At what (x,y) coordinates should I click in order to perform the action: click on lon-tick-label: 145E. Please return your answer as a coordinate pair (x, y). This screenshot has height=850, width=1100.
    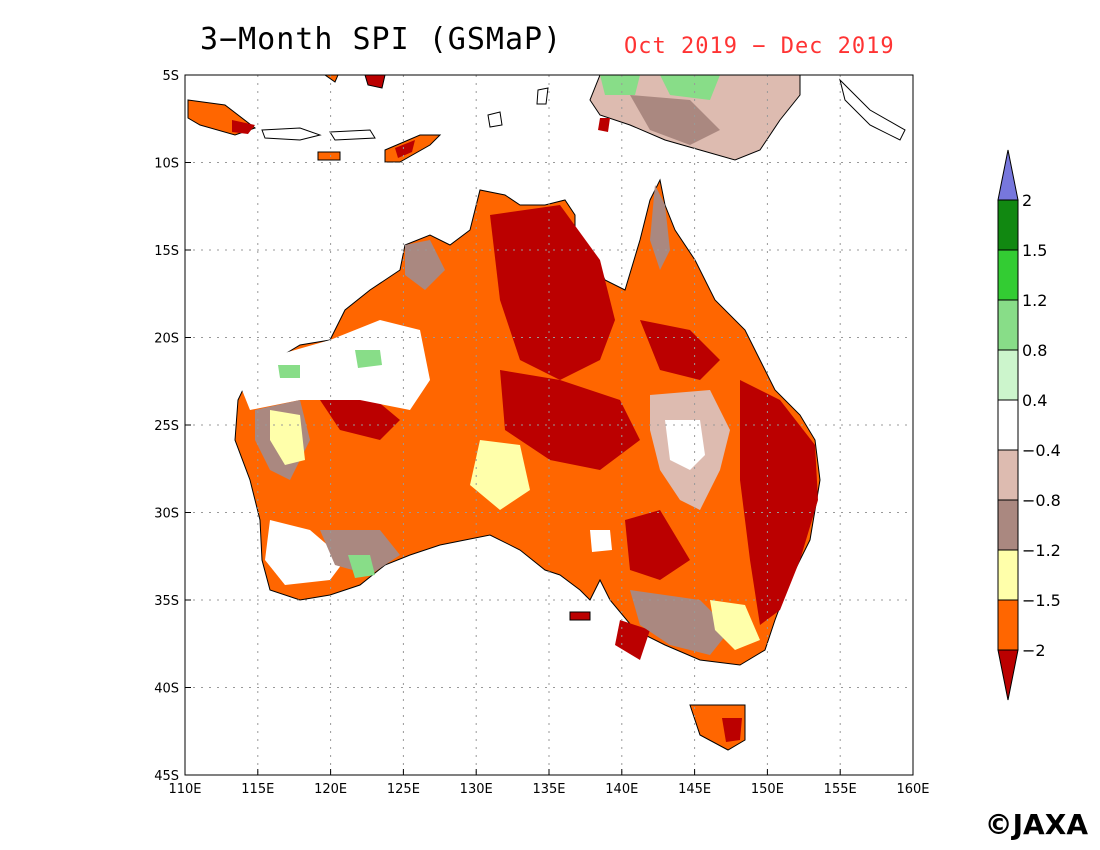
    Looking at the image, I should click on (694, 789).